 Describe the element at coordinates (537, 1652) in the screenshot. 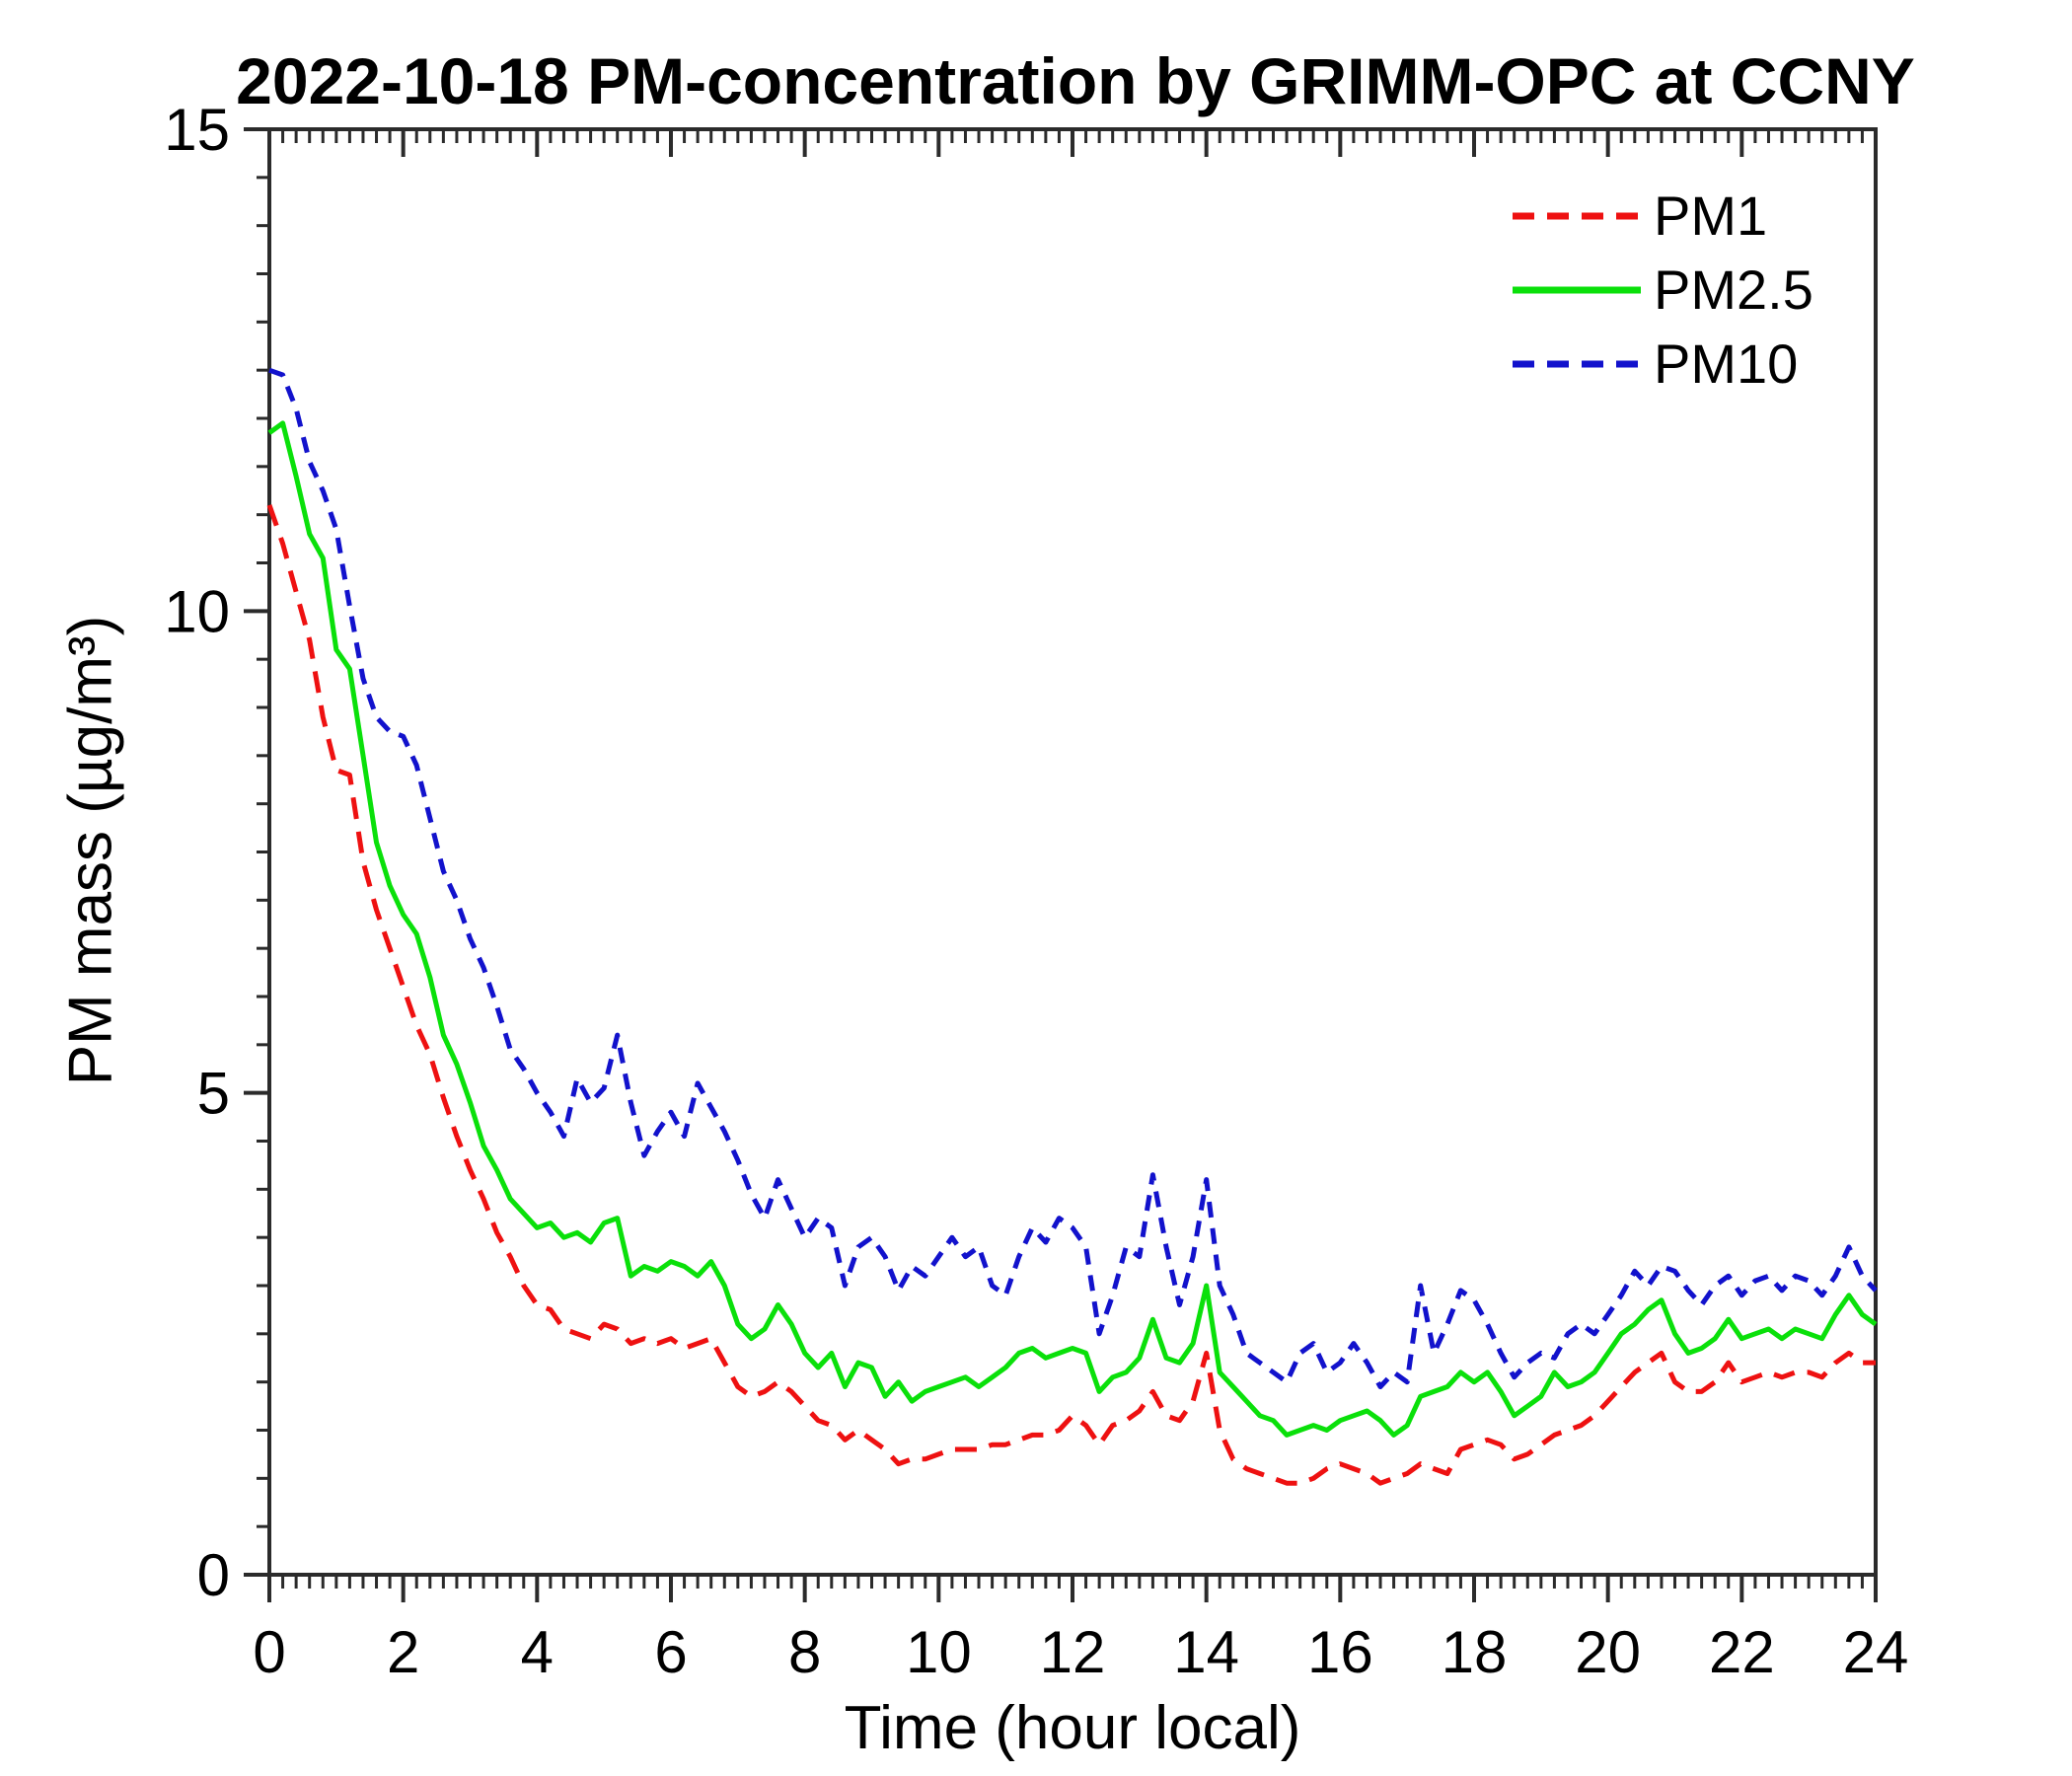

I see `x-tick-label: 4` at that location.